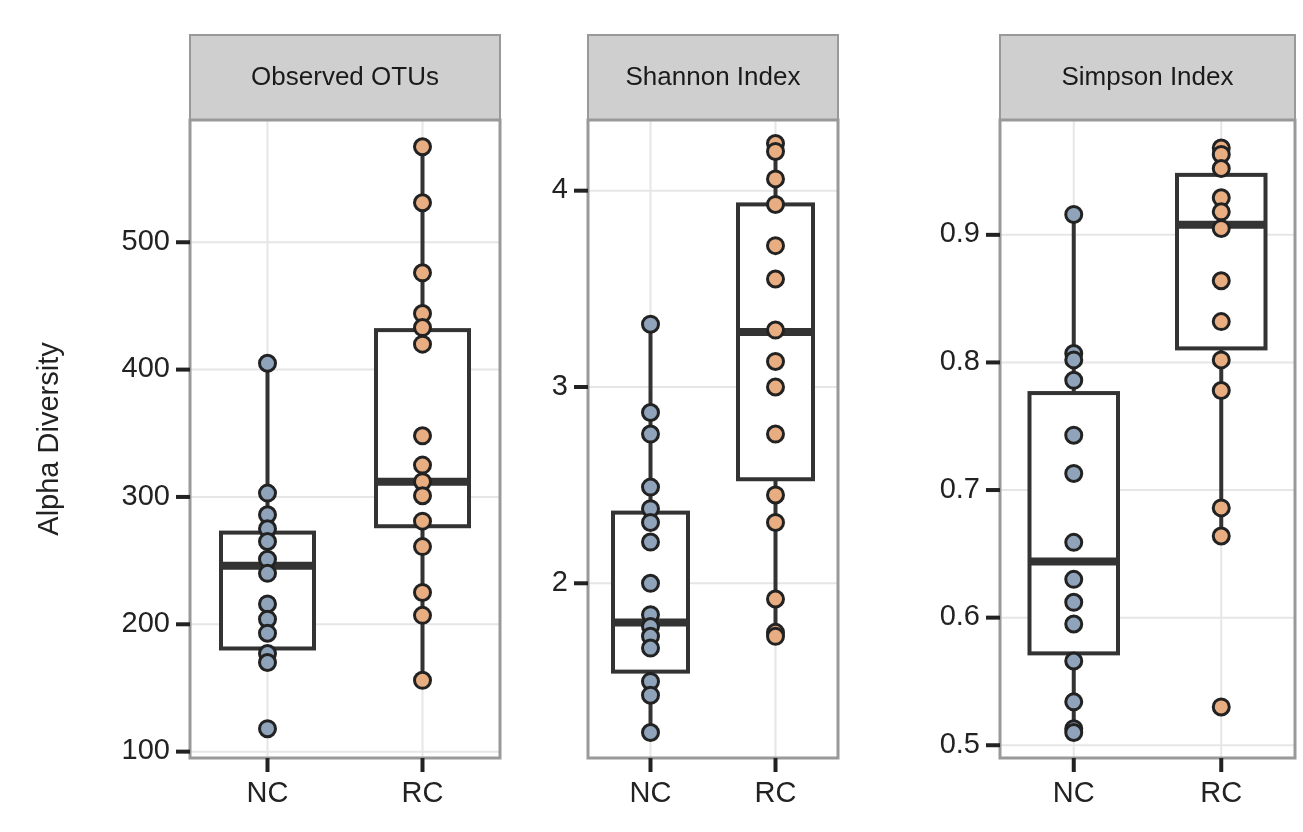 This screenshot has width=1303, height=832. I want to click on y-axis-title: Alpha Diversity, so click(48, 438).